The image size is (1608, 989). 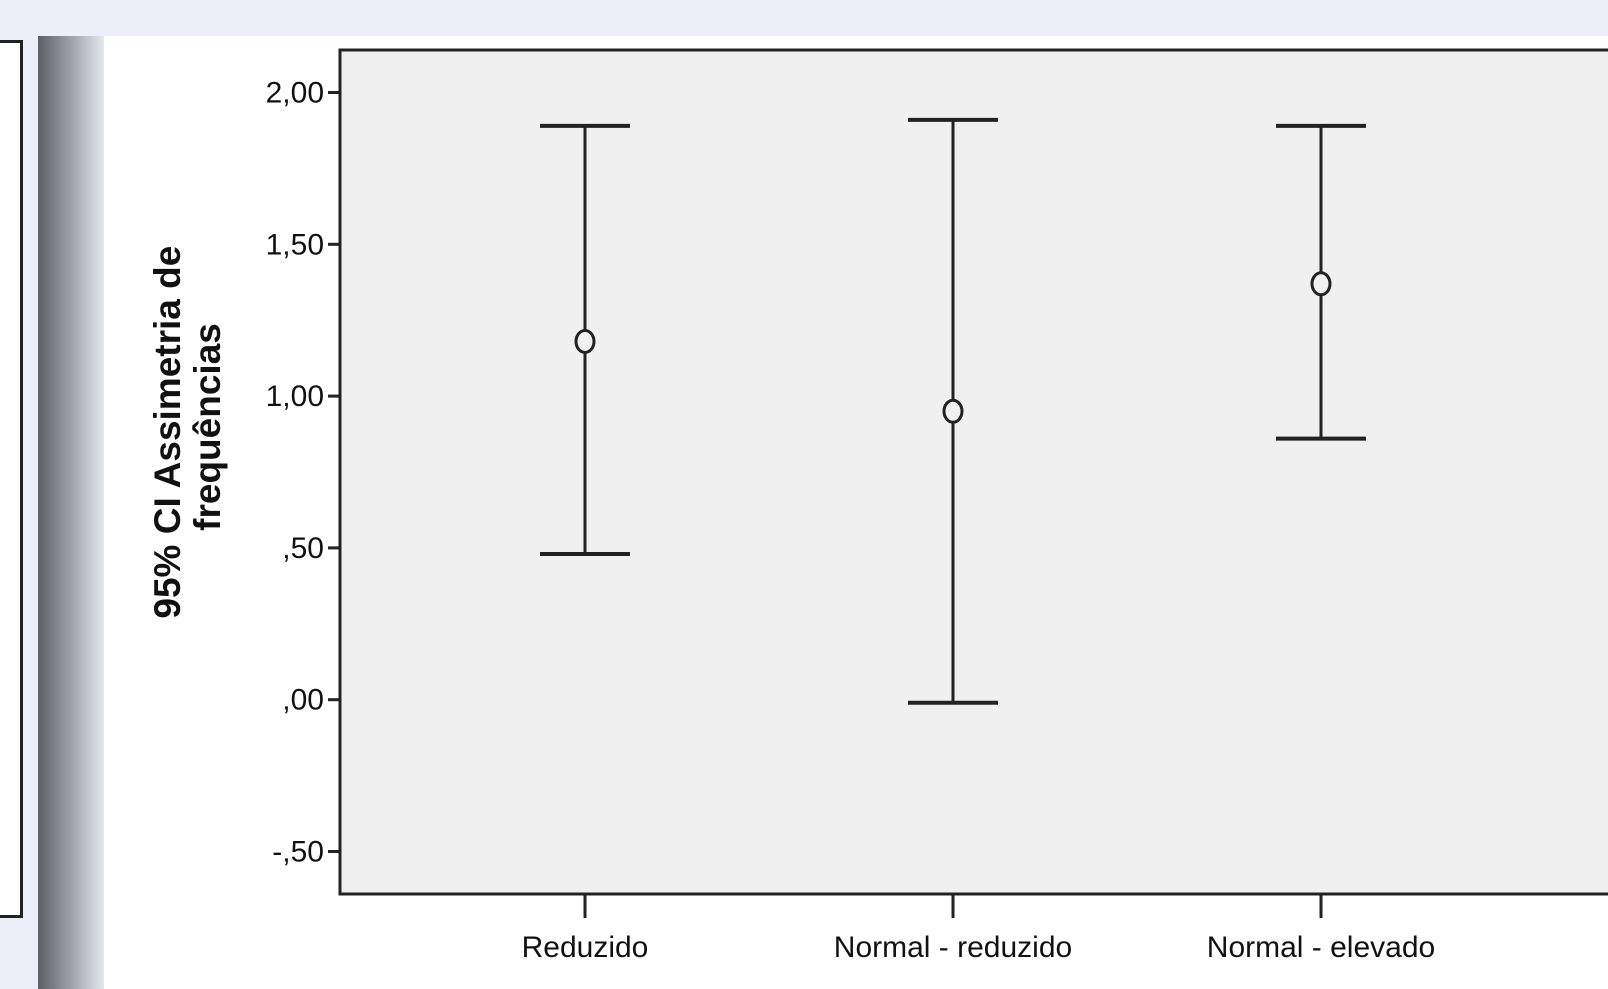 What do you see at coordinates (295, 93) in the screenshot?
I see `y-tick-label: 2,00` at bounding box center [295, 93].